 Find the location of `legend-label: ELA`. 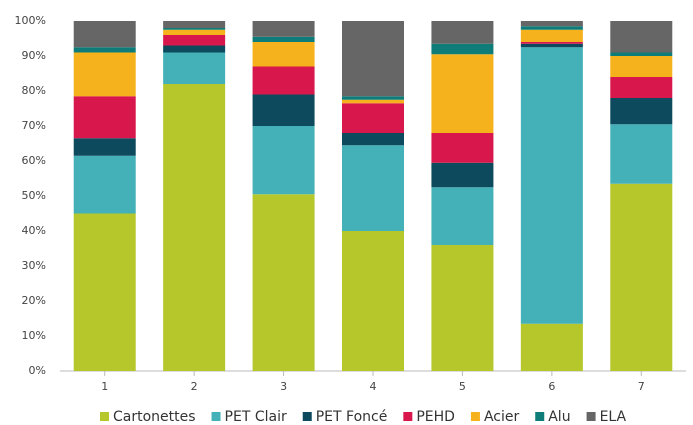

legend-label: ELA is located at coordinates (613, 417).